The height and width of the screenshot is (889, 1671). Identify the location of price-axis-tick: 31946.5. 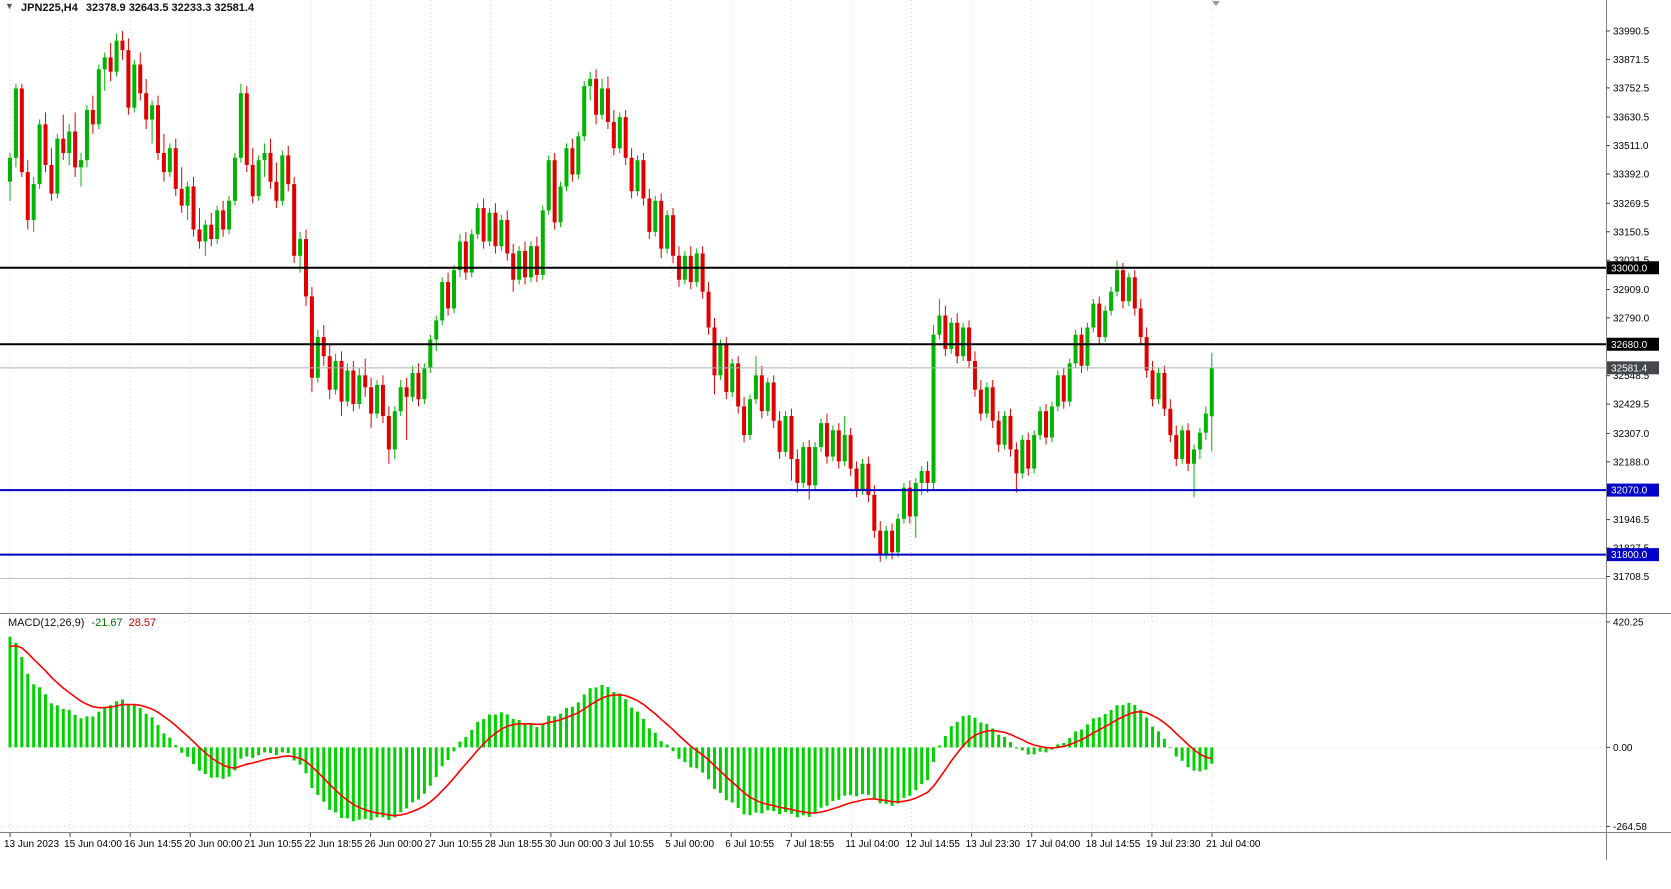
(1631, 520).